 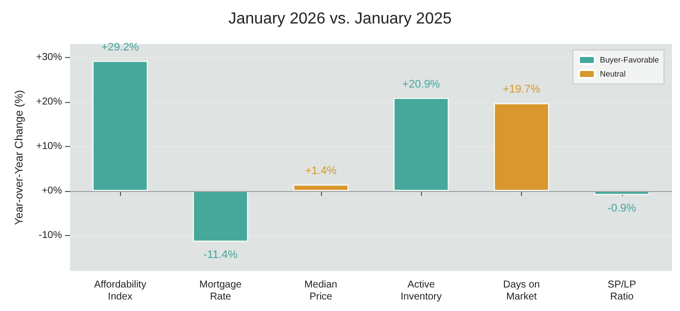 I want to click on data-label: -11.4%, so click(x=220, y=255).